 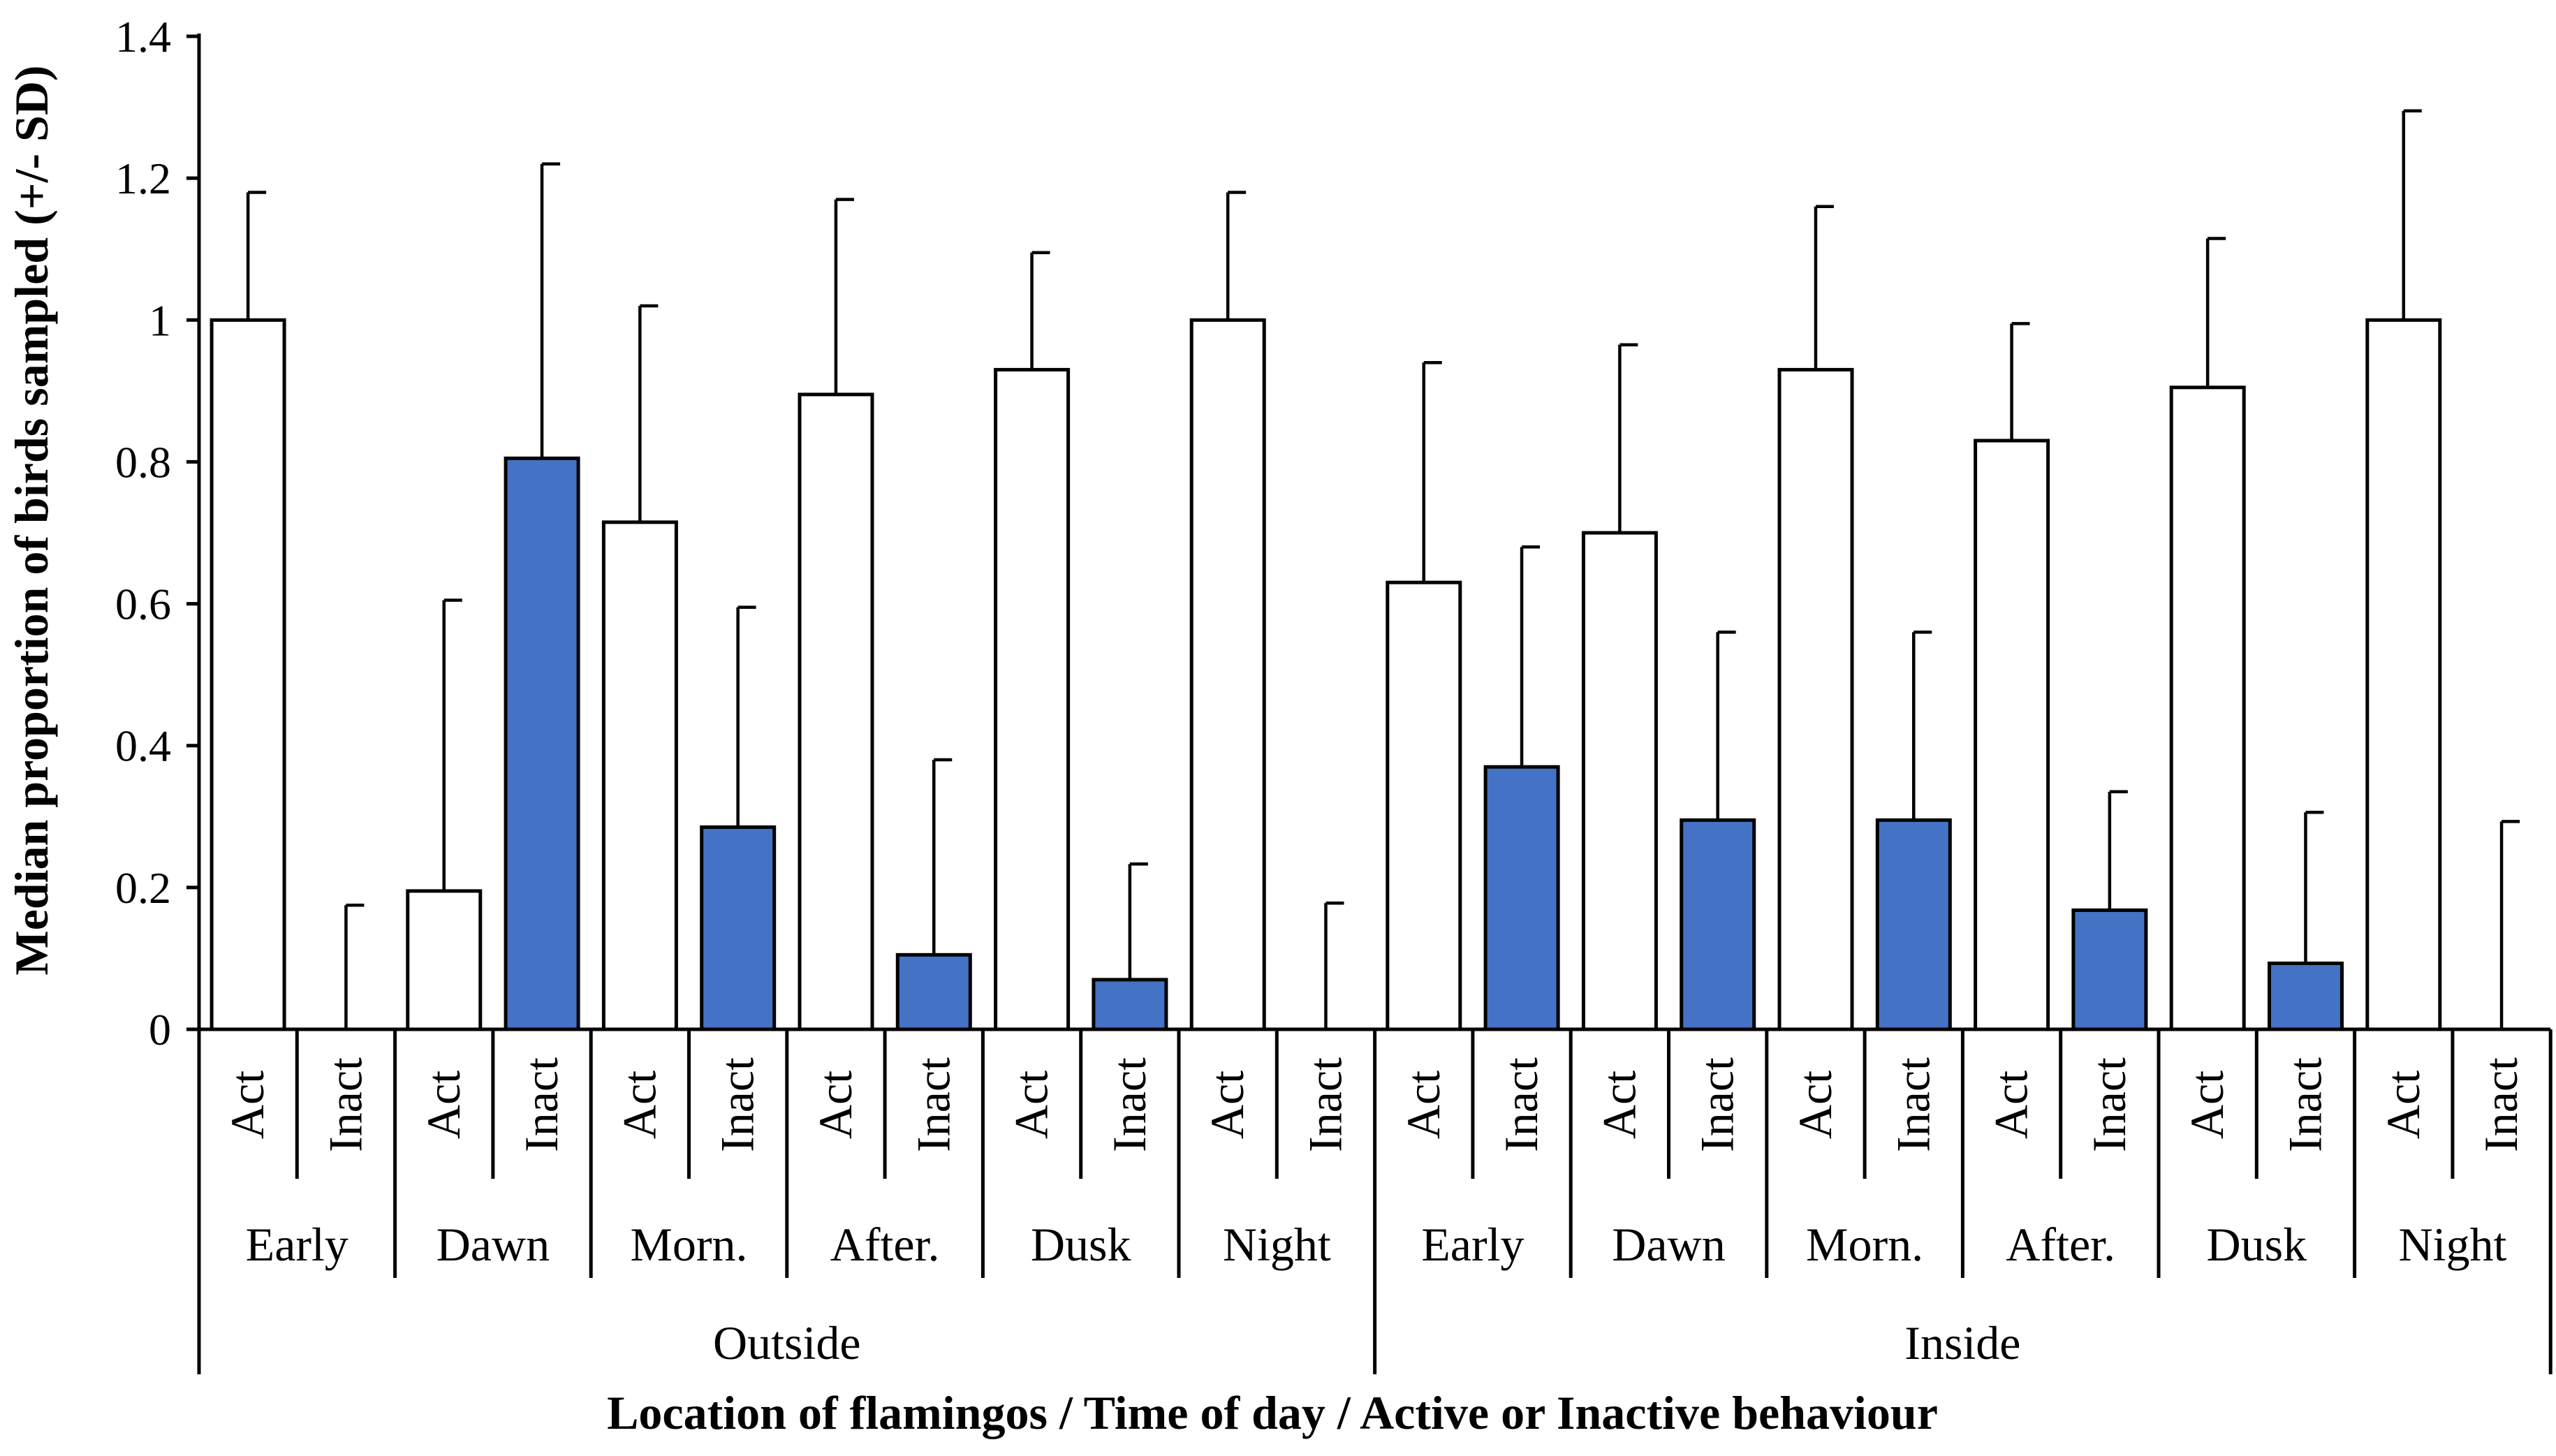 What do you see at coordinates (143, 533) in the screenshot?
I see `y-tick-labels: 0 0.2 0.4 0.6 0.8 1 1.2 1.4` at bounding box center [143, 533].